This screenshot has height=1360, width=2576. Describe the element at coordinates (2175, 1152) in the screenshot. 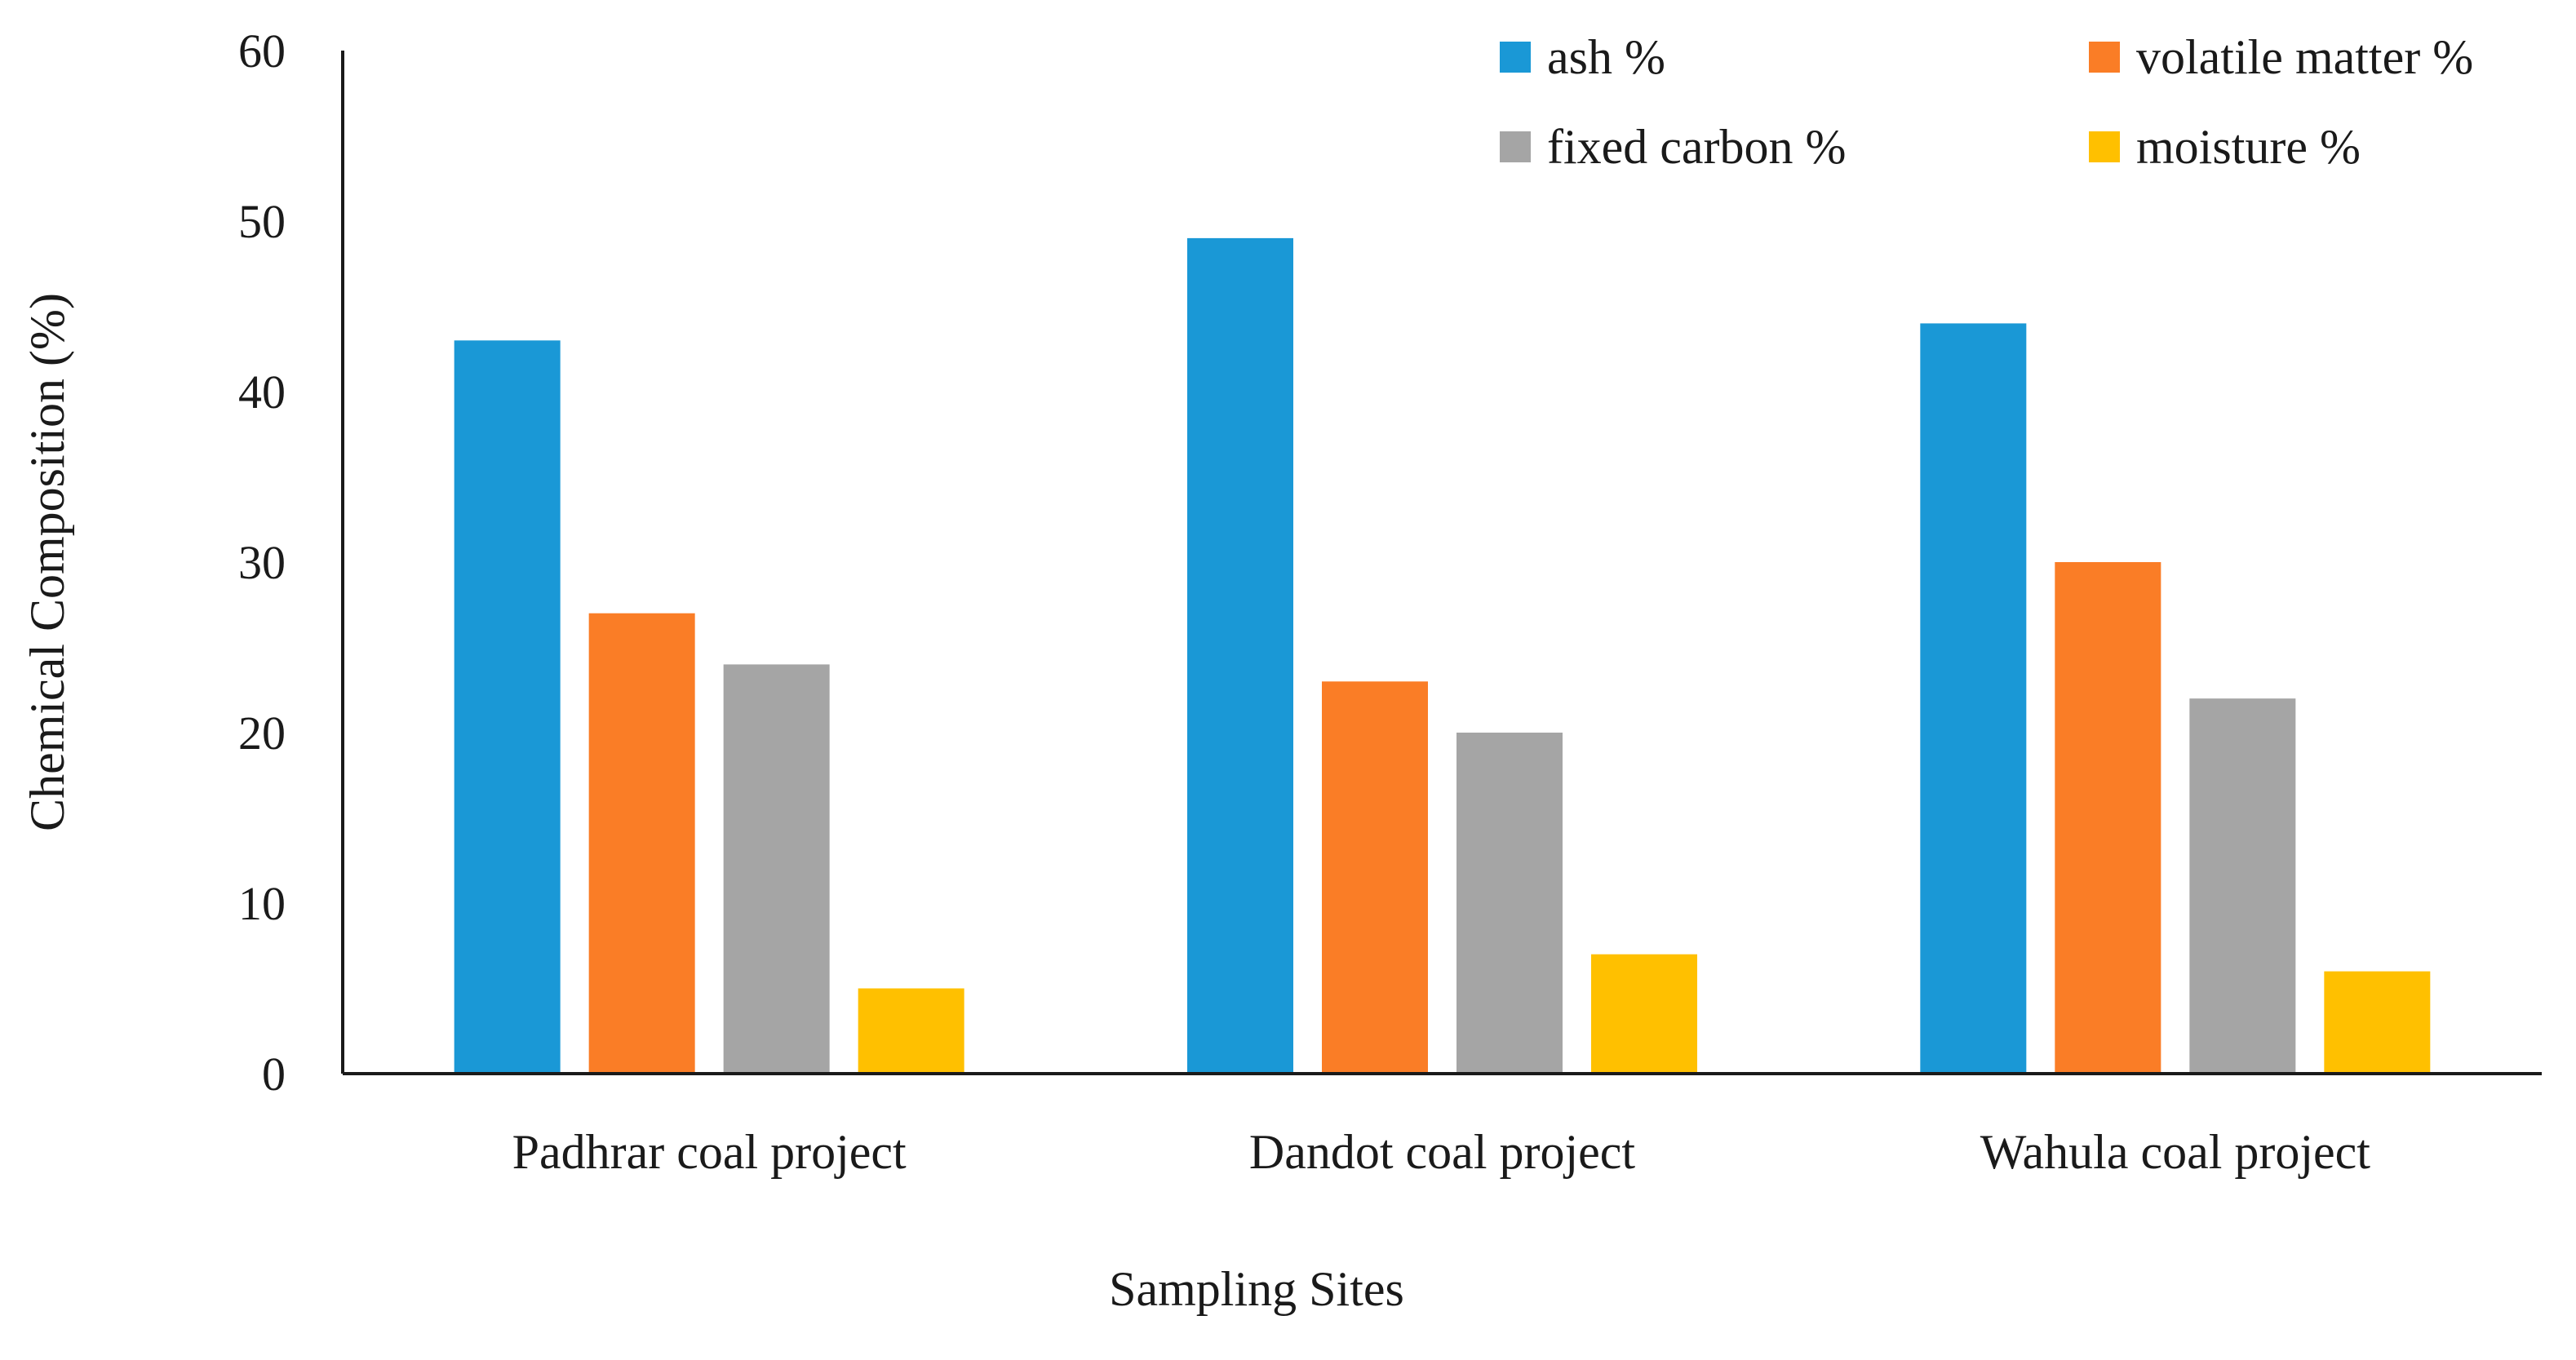

I see `x-tick-label: Wahula coal project` at that location.